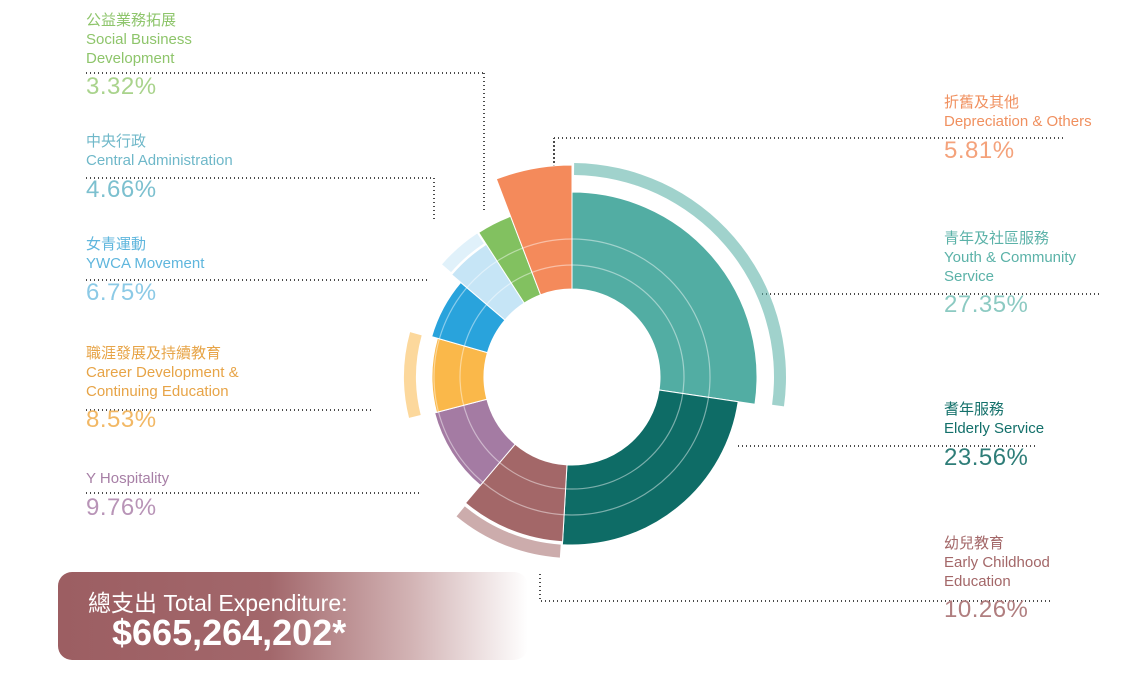 This screenshot has width=1137, height=693. What do you see at coordinates (116, 244) in the screenshot?
I see `label-zh: 女青運動` at bounding box center [116, 244].